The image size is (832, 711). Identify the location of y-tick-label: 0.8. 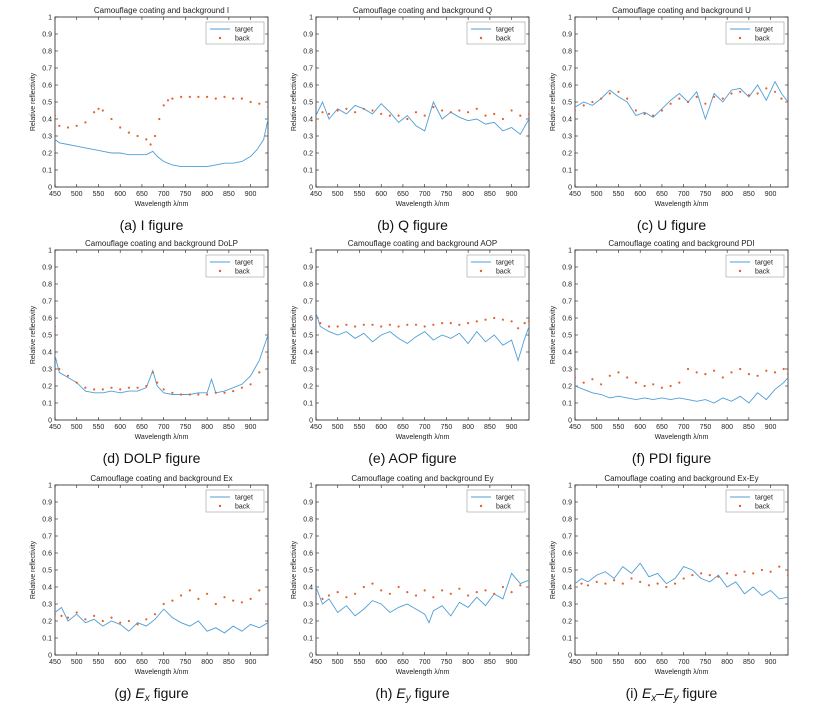
(308, 52).